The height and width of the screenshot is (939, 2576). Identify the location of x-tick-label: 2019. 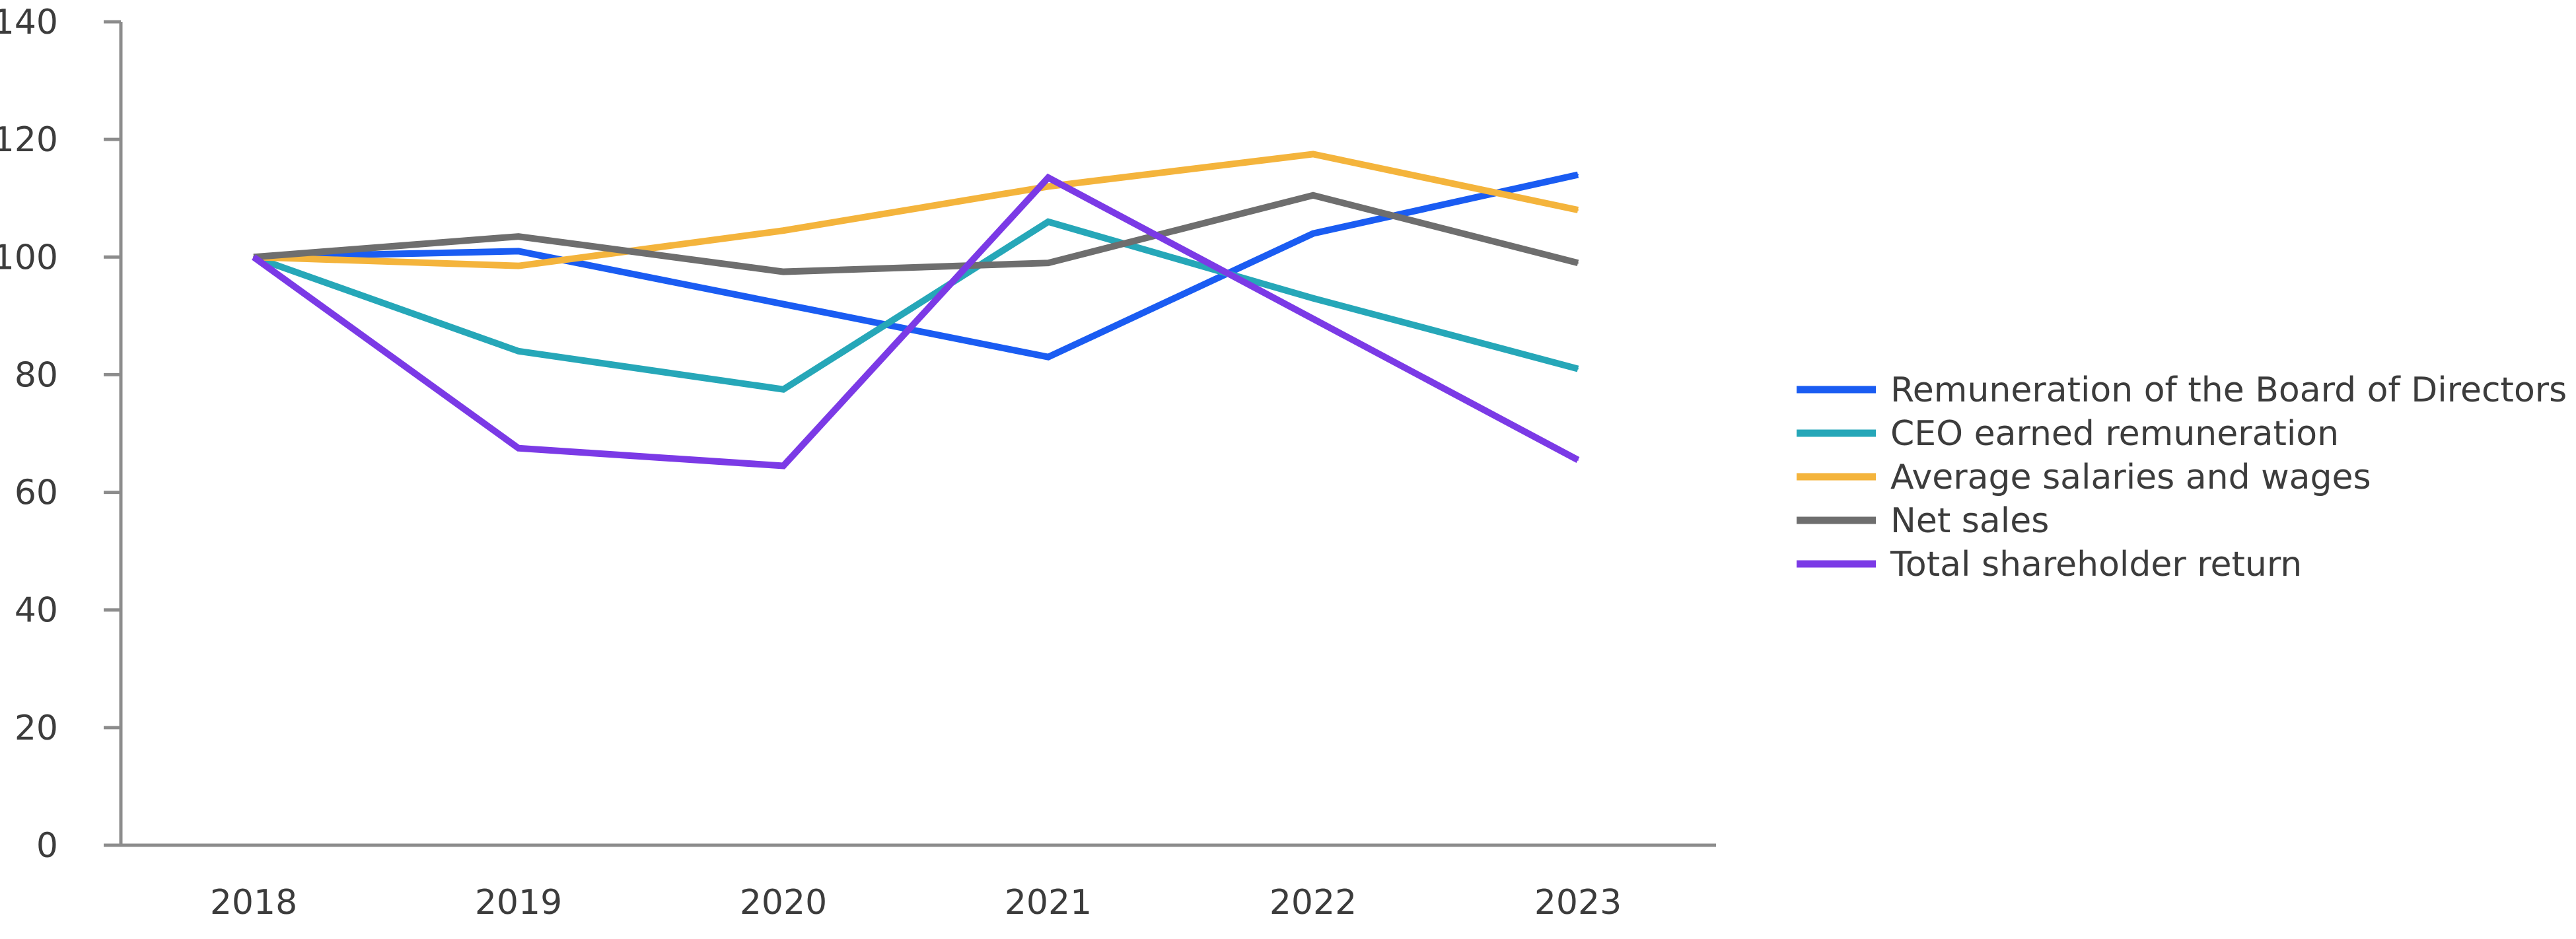
(518, 902).